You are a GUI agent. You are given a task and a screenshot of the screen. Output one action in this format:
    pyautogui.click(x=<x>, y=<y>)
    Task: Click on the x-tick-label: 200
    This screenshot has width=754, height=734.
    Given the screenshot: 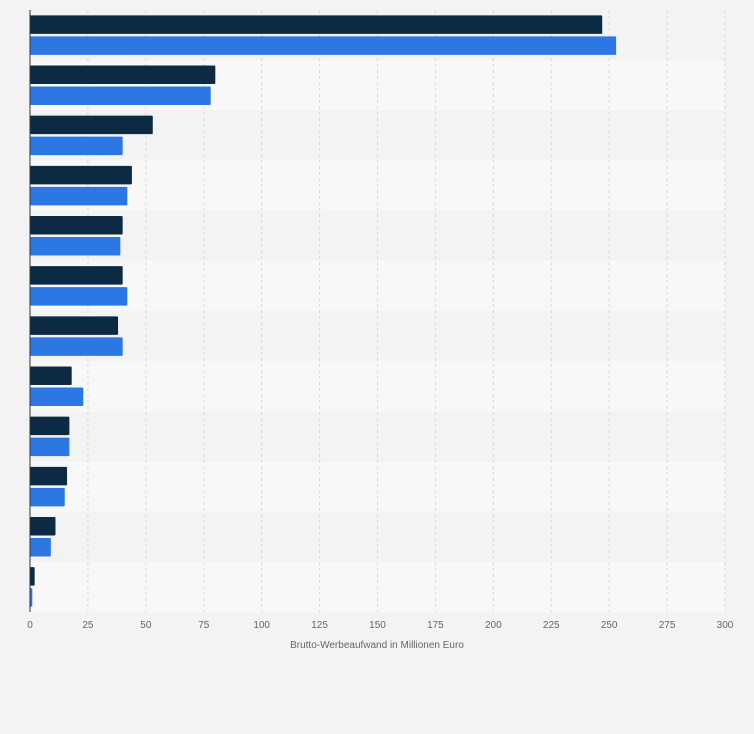 What is the action you would take?
    pyautogui.click(x=493, y=625)
    